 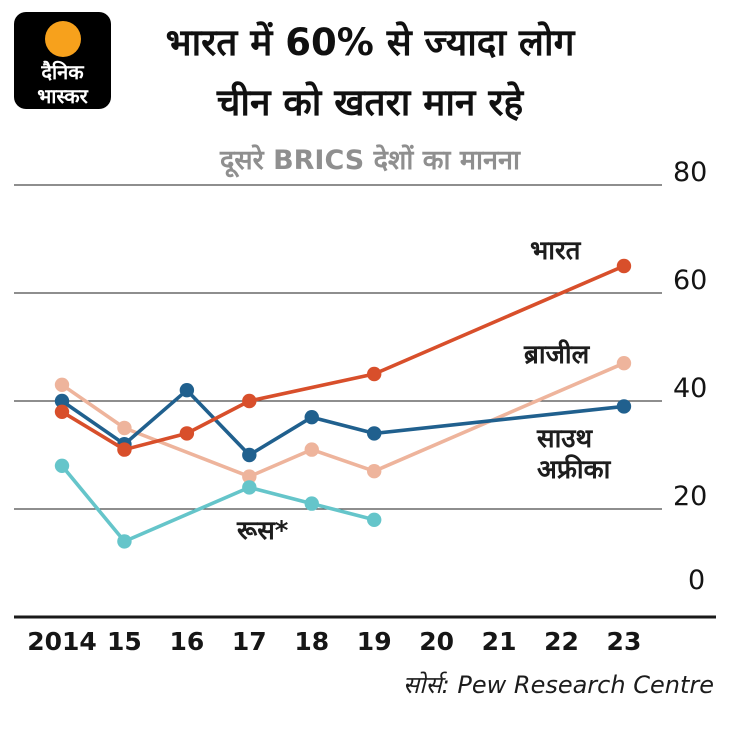 I want to click on x-tick-label-15: 15, so click(x=124, y=641).